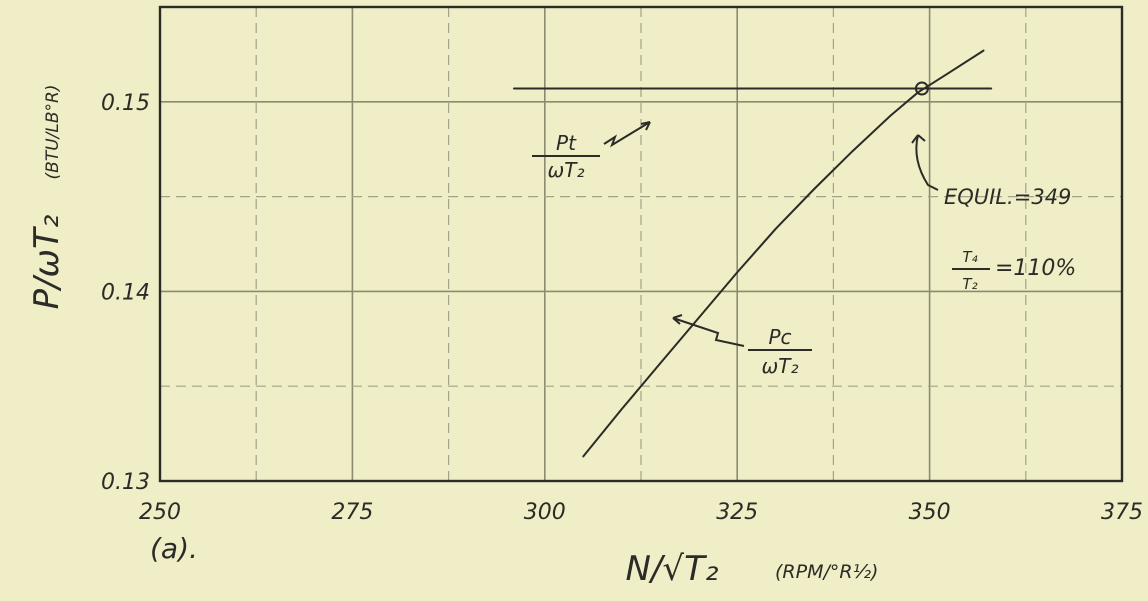  I want to click on equilibrium-marker, so click(921, 88).